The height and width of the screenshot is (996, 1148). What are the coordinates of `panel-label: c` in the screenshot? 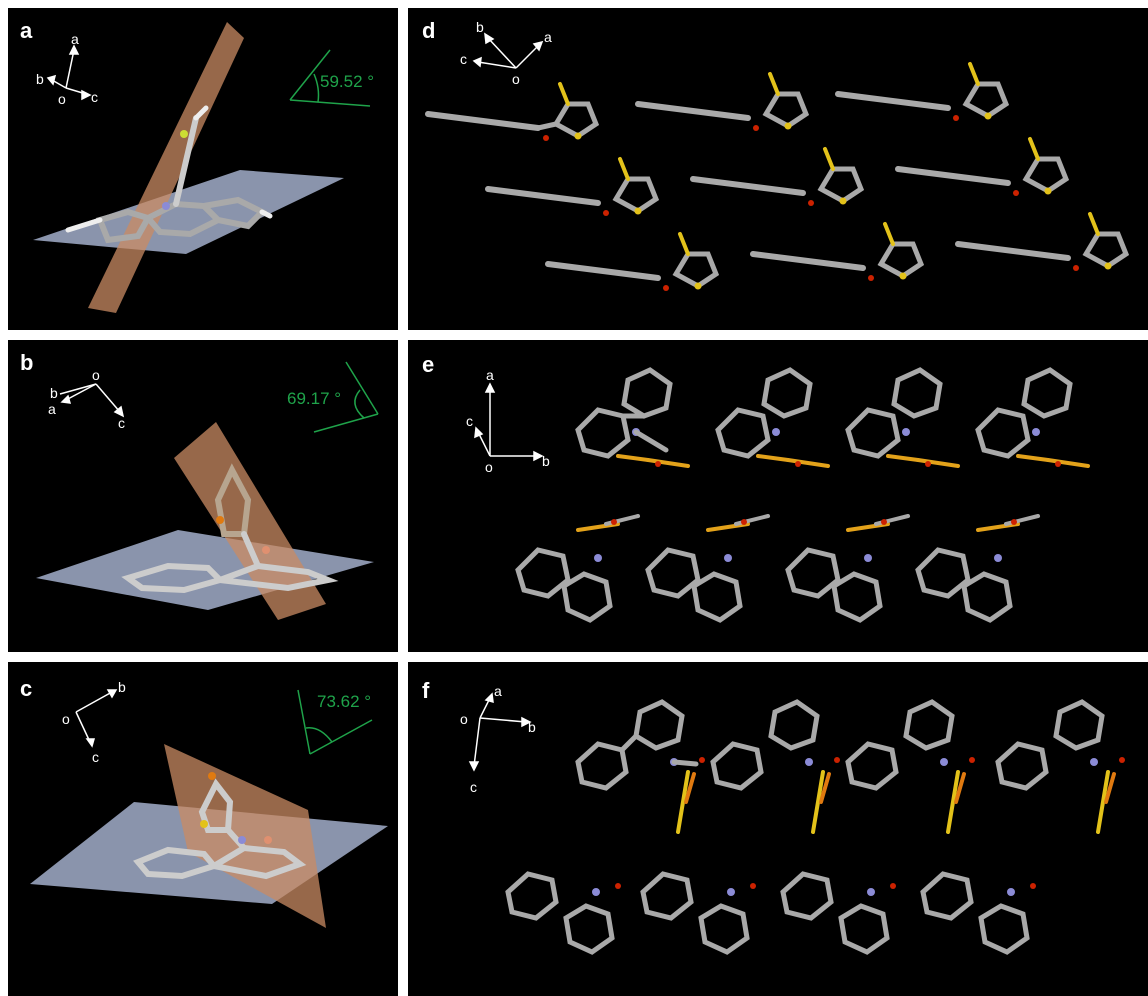 It's located at (26, 688).